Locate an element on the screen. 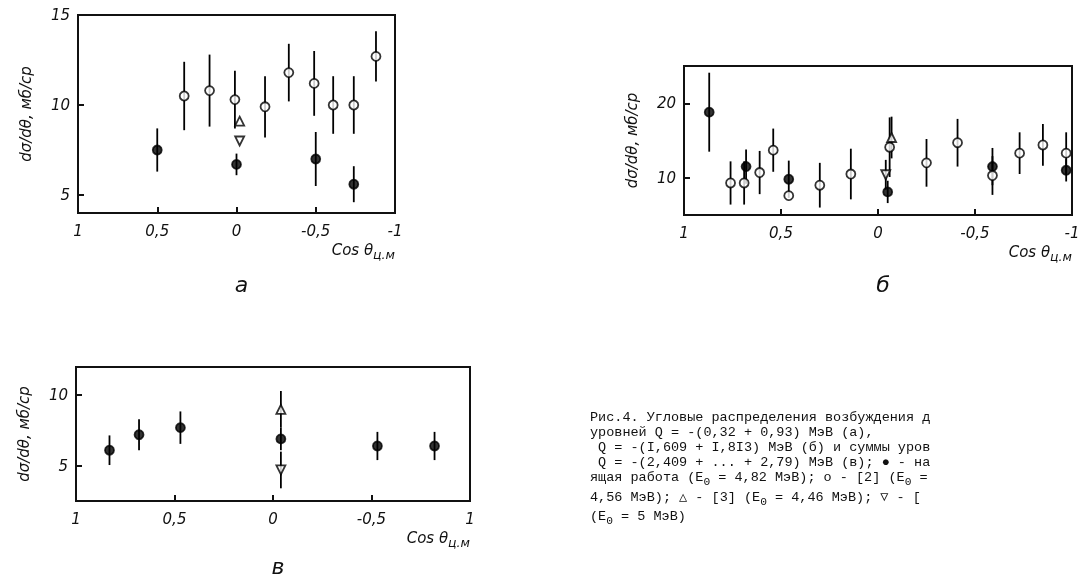 The width and height of the screenshot is (1089, 582). y-tick-label: 15 is located at coordinates (60, 15).